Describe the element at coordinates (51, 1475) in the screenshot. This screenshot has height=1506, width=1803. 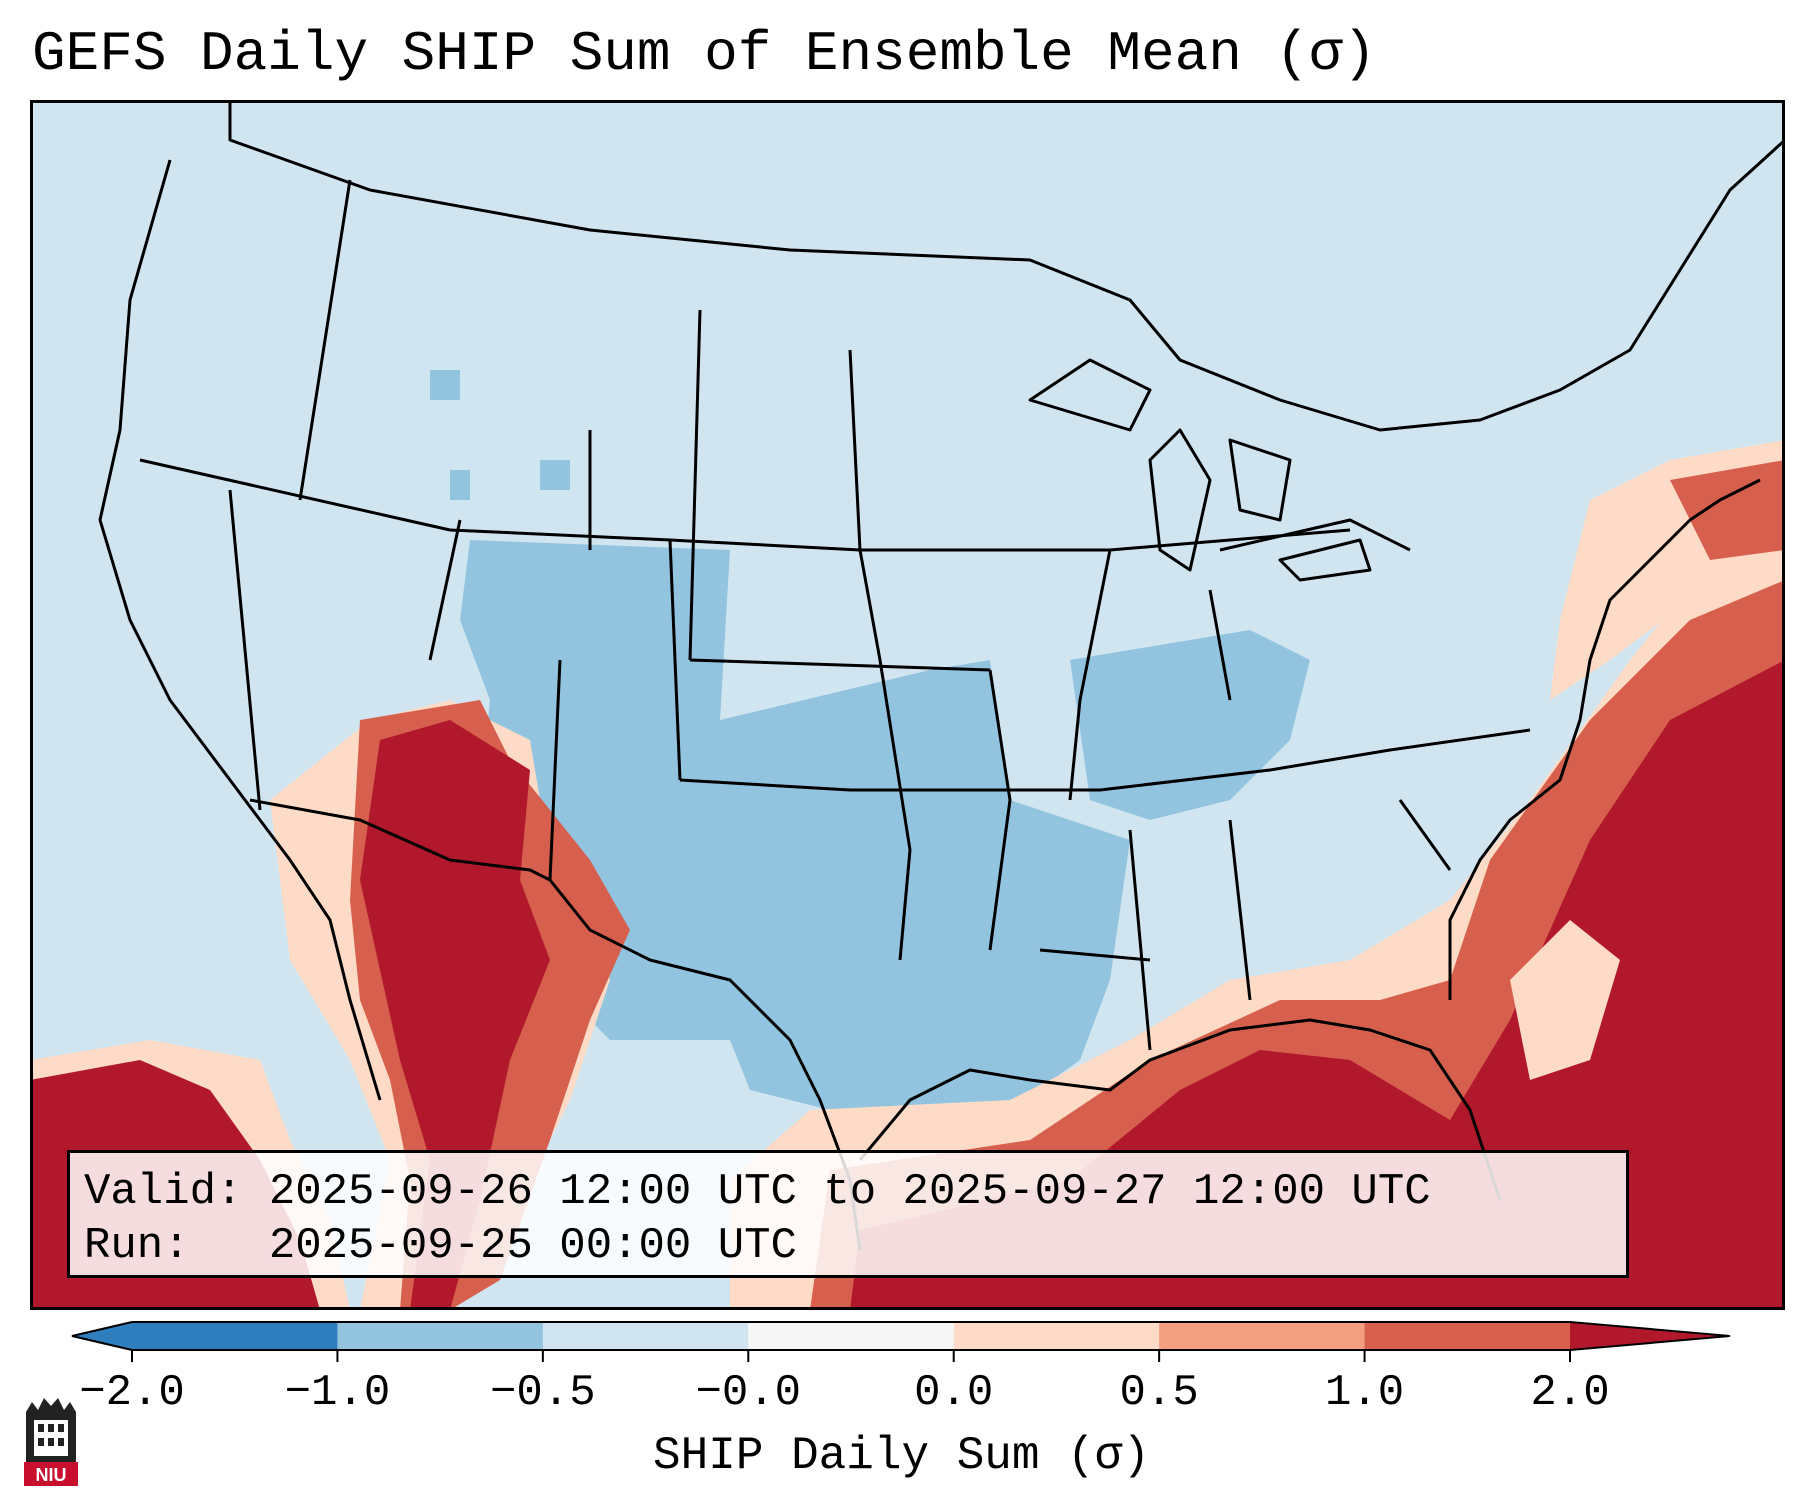
I see `niu-logo-text: NIU` at that location.